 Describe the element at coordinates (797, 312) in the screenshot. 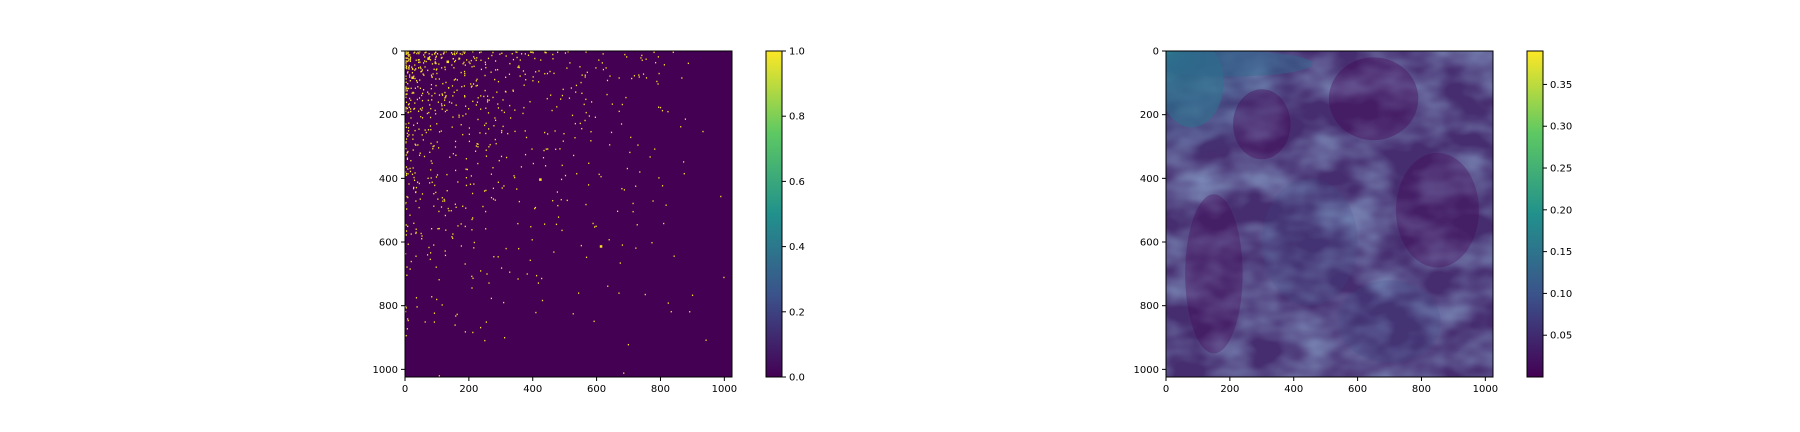

I see `colorbar-tick-label: 0.2` at that location.